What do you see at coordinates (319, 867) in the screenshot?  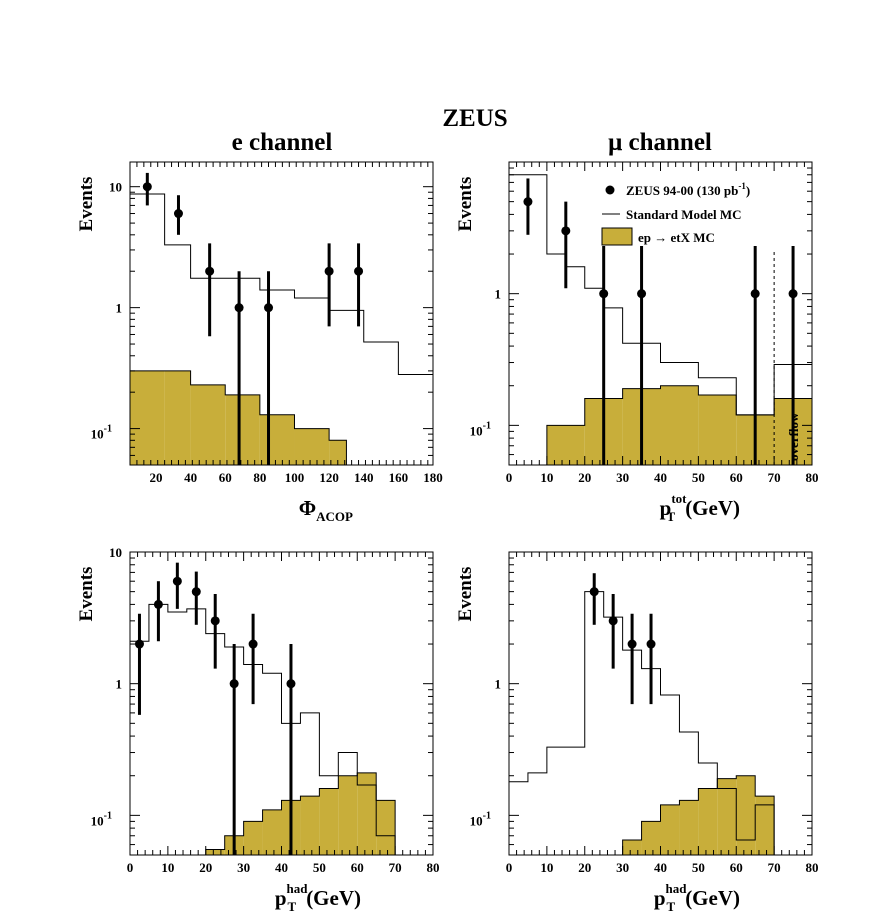 I see `x-tick-label: 50` at bounding box center [319, 867].